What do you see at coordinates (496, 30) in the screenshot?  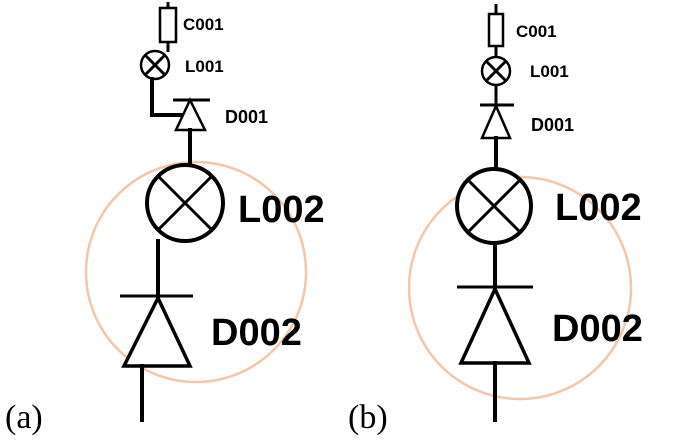 I see `resistor-c001-b` at bounding box center [496, 30].